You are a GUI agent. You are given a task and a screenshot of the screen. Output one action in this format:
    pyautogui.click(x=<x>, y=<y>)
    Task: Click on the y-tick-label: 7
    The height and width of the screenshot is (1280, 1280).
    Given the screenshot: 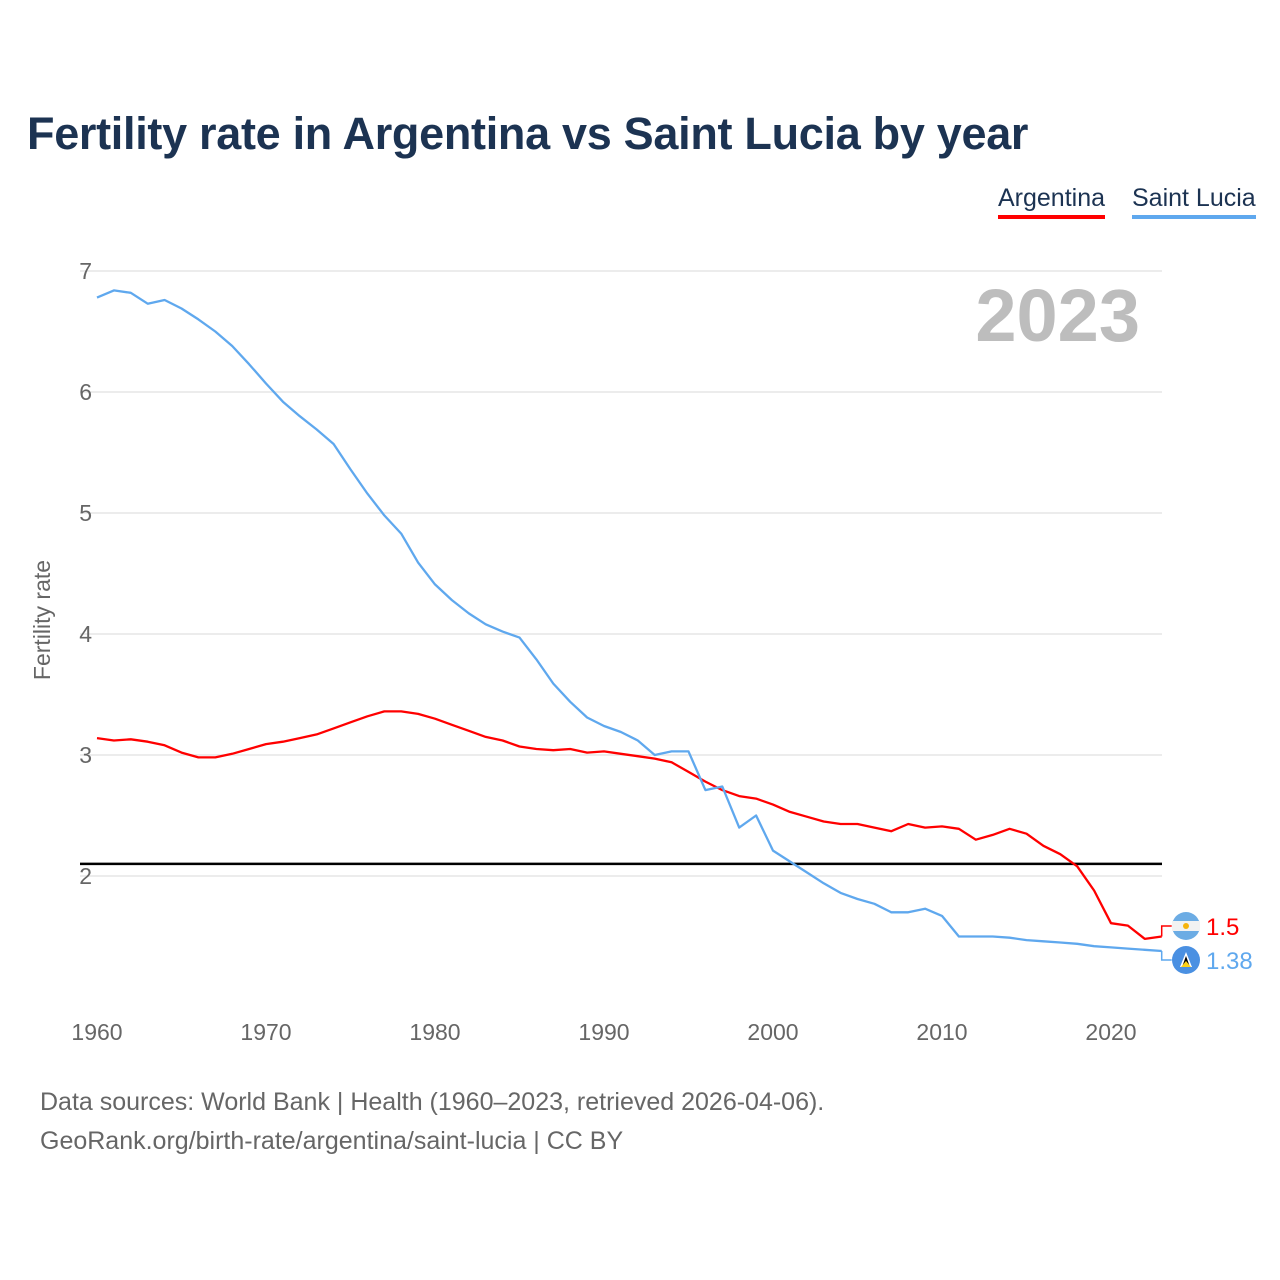 What is the action you would take?
    pyautogui.click(x=85, y=271)
    